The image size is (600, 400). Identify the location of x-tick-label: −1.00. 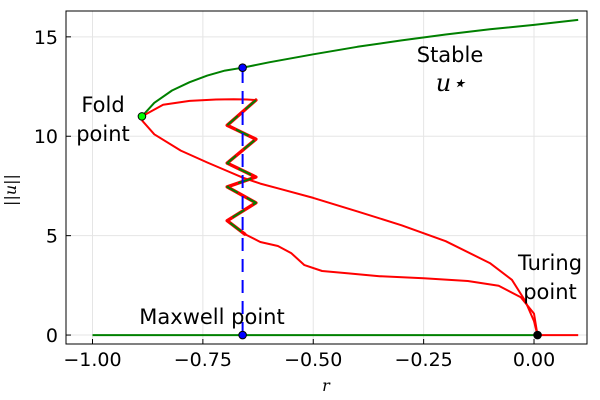
(92, 360).